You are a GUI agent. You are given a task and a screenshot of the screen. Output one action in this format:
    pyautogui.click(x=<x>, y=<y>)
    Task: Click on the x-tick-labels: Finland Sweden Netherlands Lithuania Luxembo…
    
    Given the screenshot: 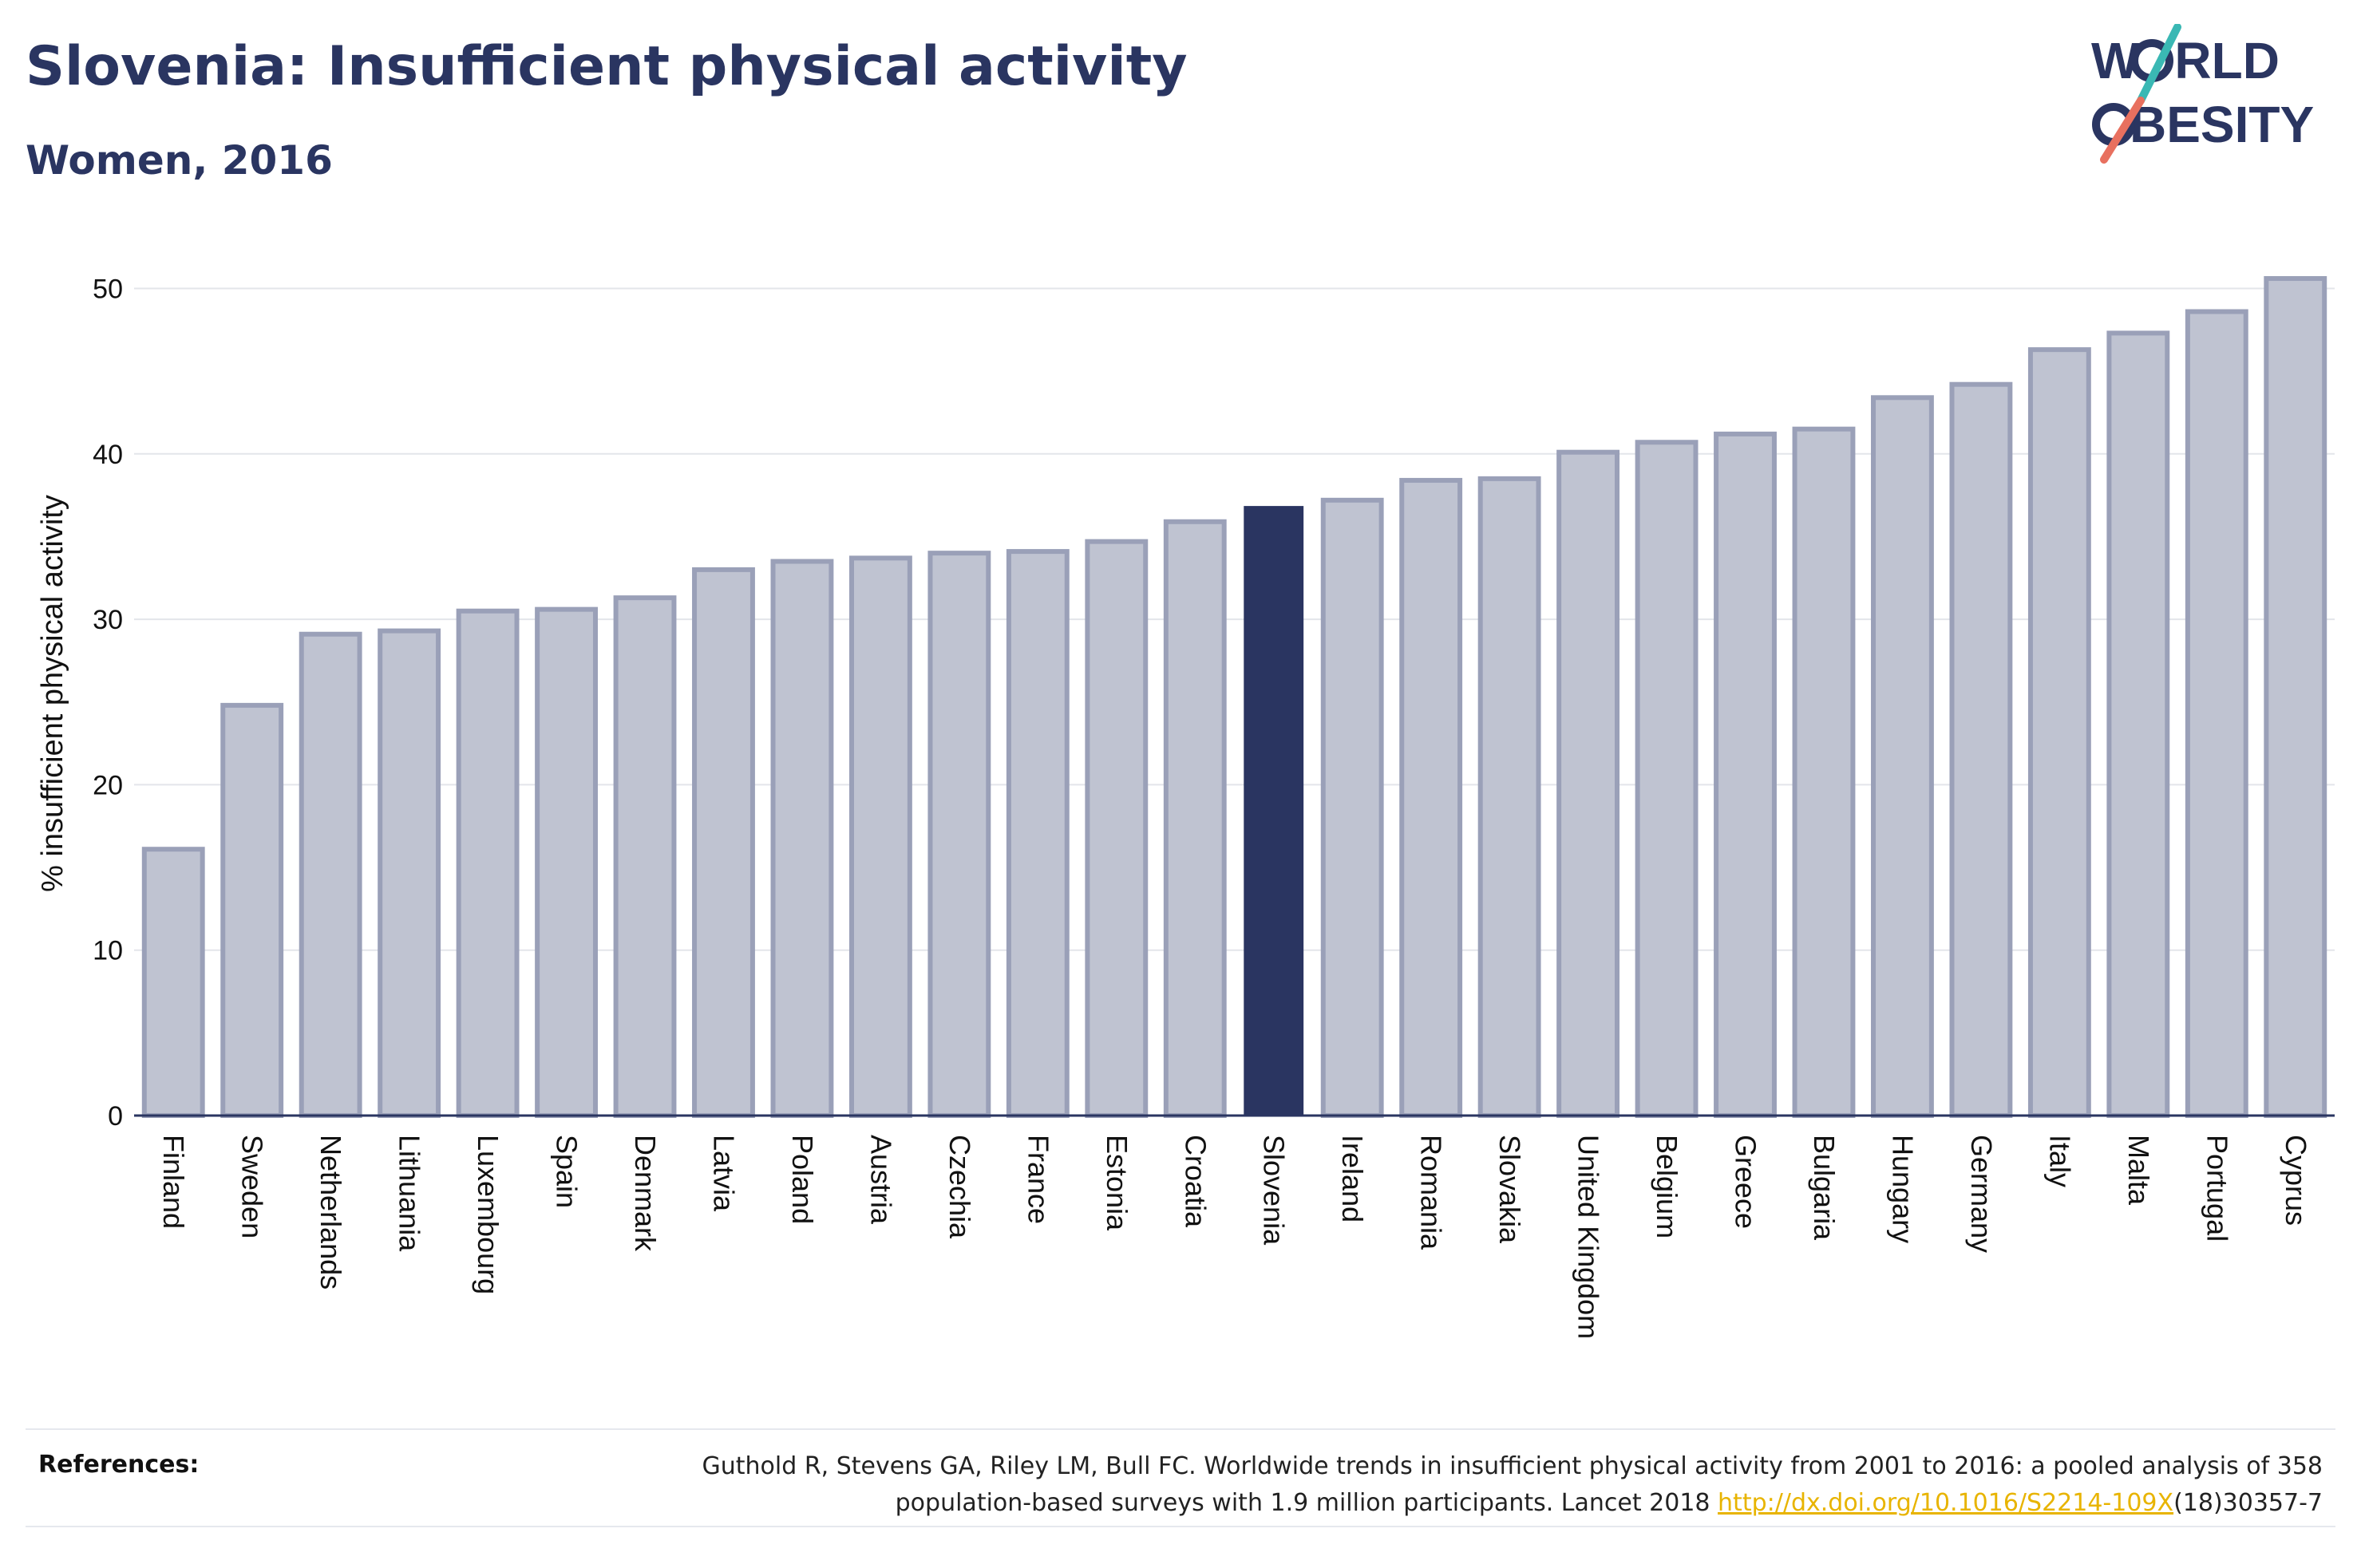 What is the action you would take?
    pyautogui.click(x=1234, y=1237)
    